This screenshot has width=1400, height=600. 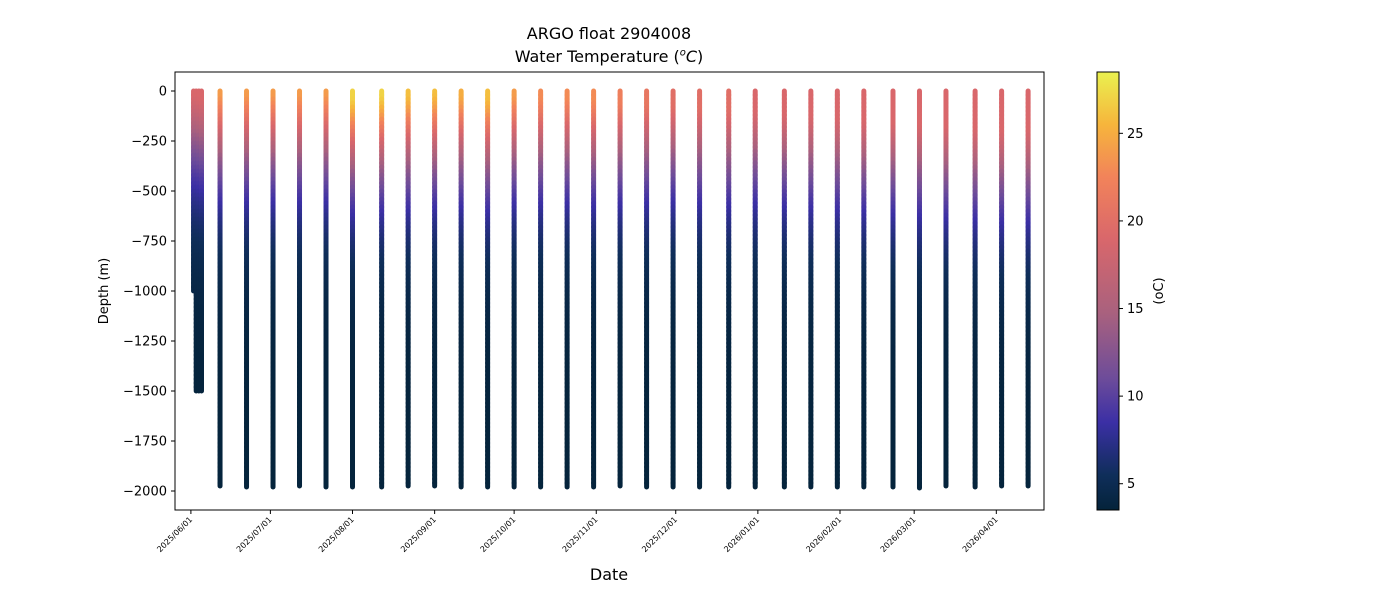 I want to click on x-tick-label: 2026/02/01, so click(x=823, y=534).